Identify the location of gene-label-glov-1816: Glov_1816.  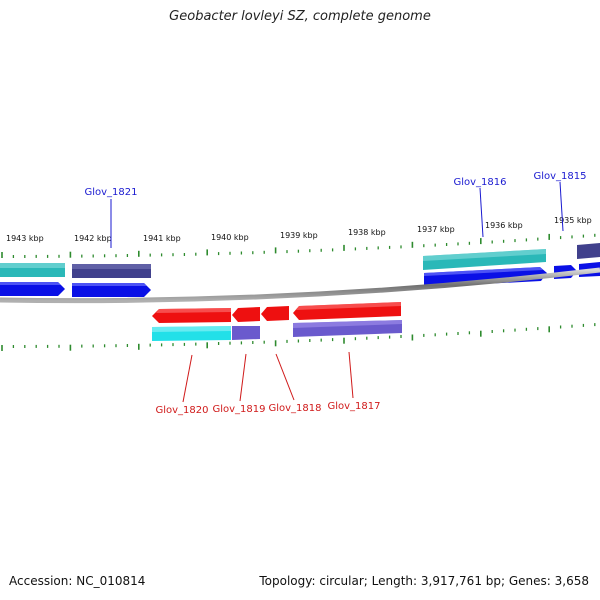
(479, 182).